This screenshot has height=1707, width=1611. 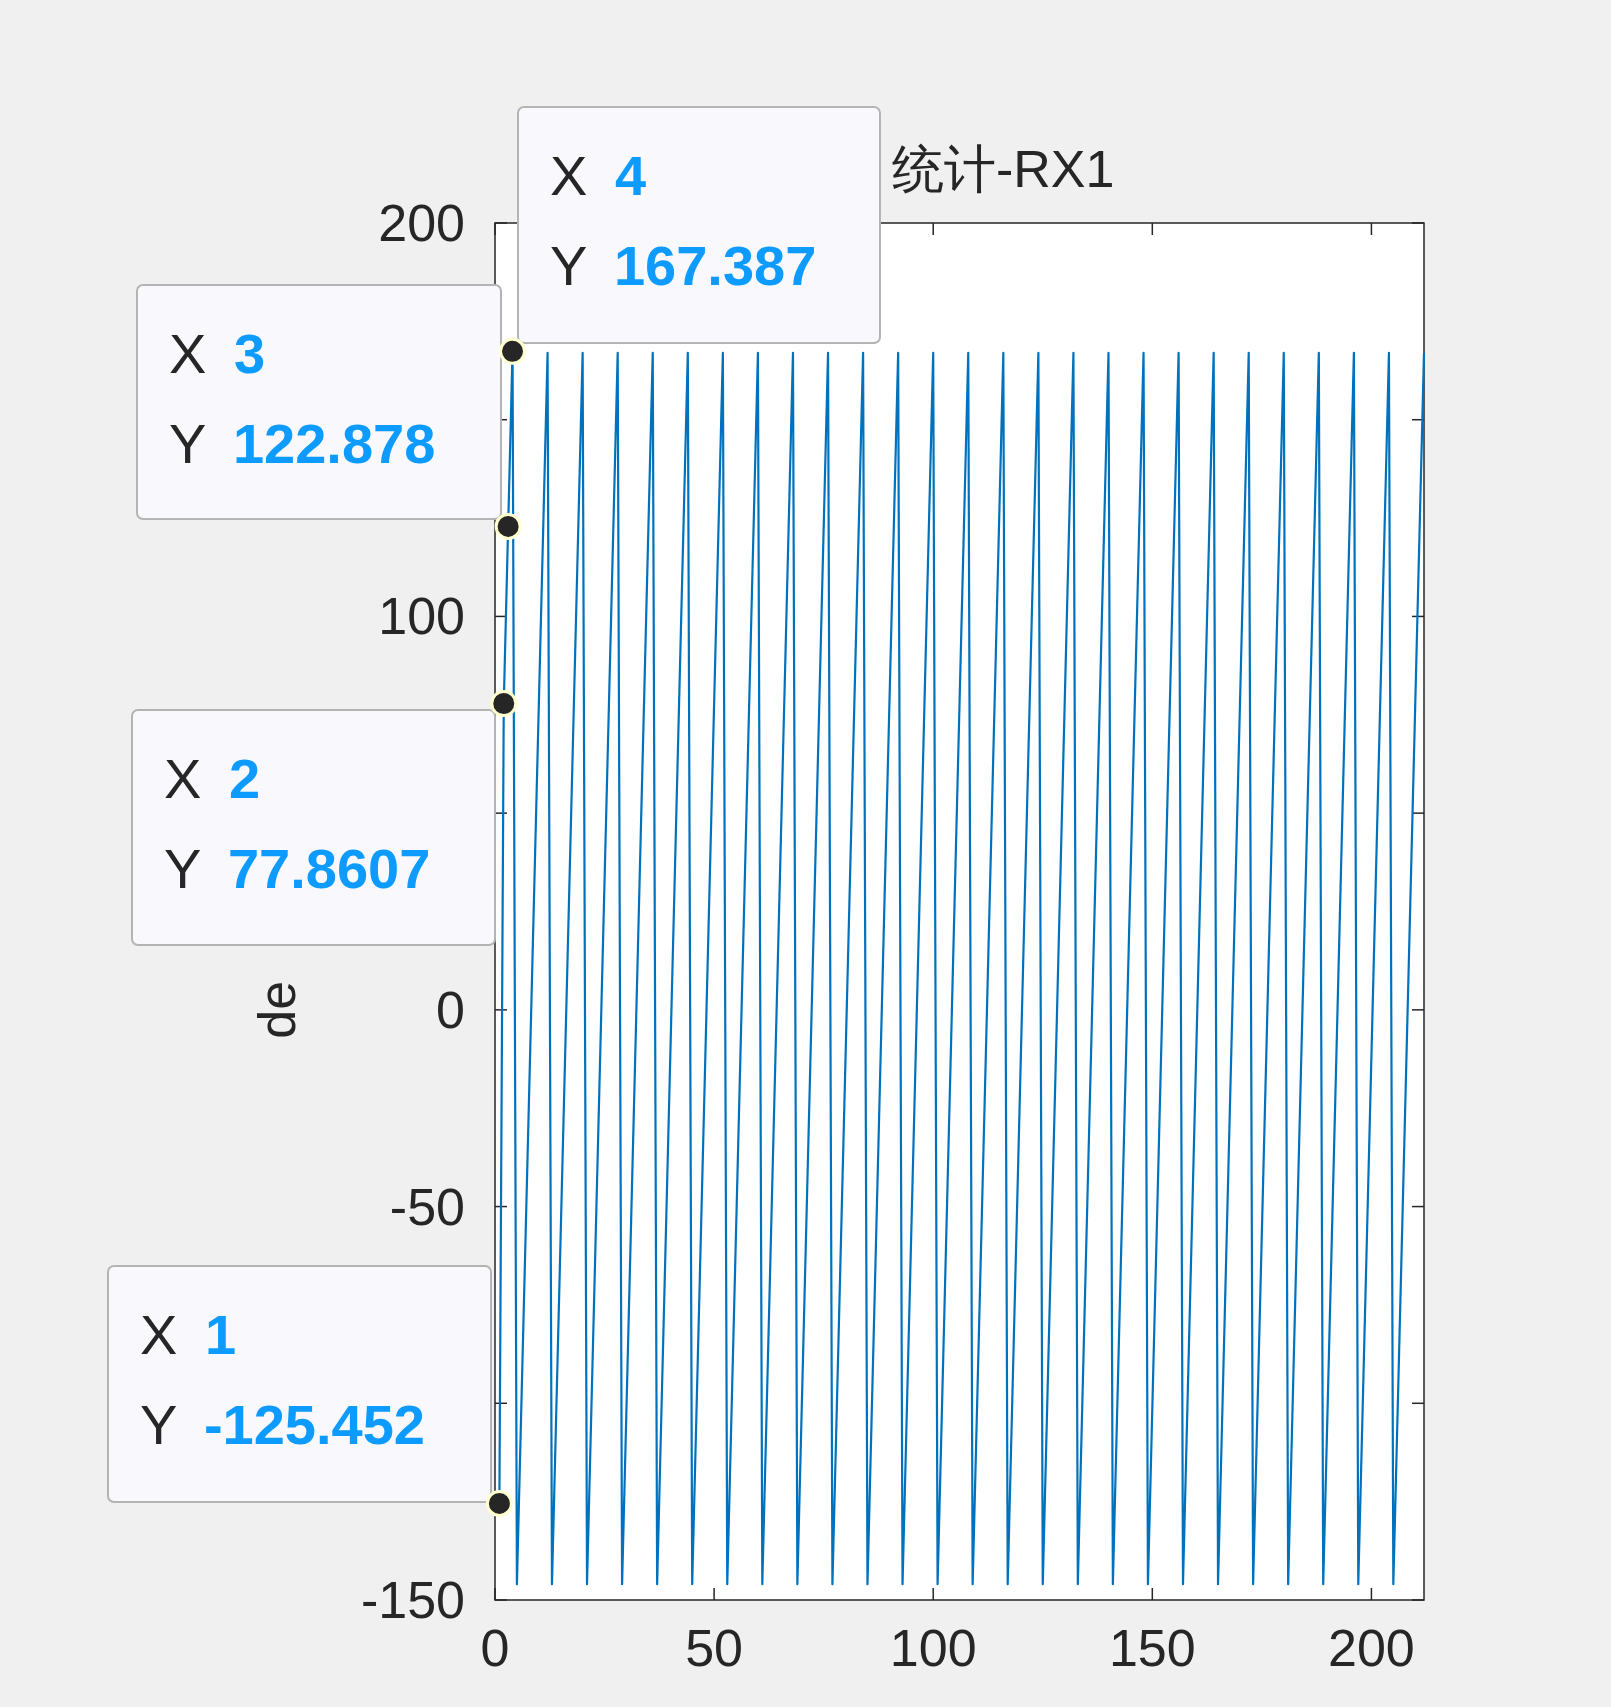 What do you see at coordinates (412, 1600) in the screenshot?
I see `y-tick-label: -150` at bounding box center [412, 1600].